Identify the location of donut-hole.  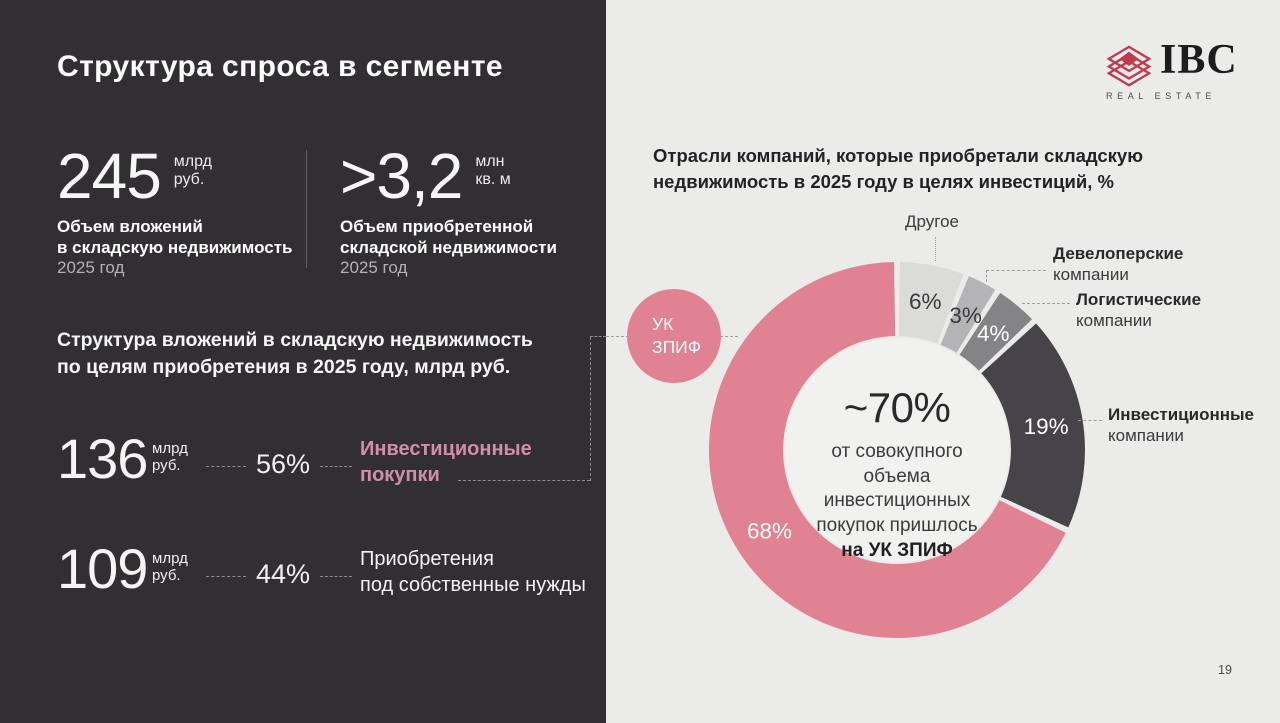
(897, 450).